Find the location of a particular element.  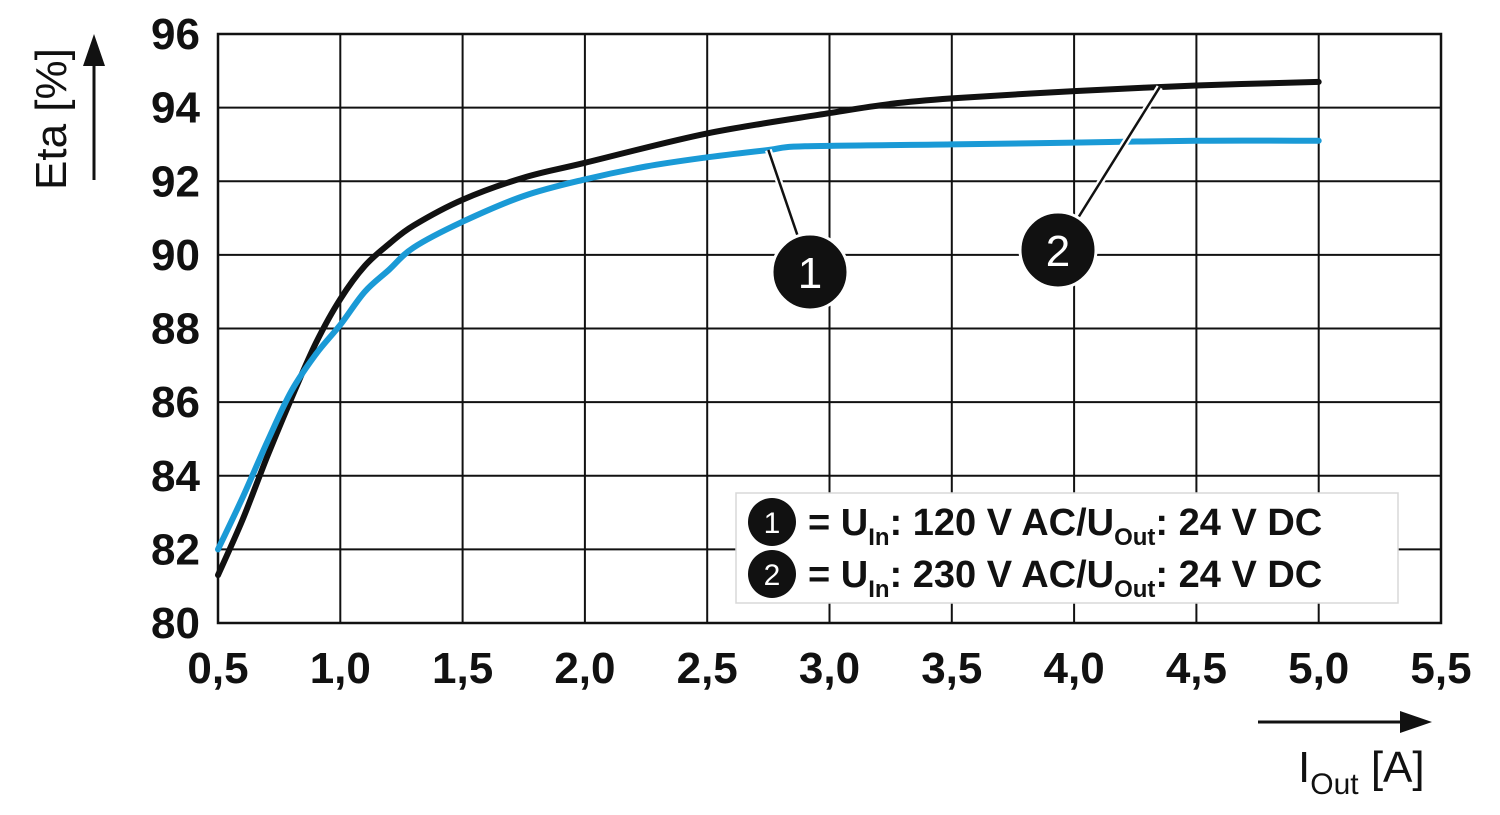

x-tick-label: 3,0 is located at coordinates (829, 668).